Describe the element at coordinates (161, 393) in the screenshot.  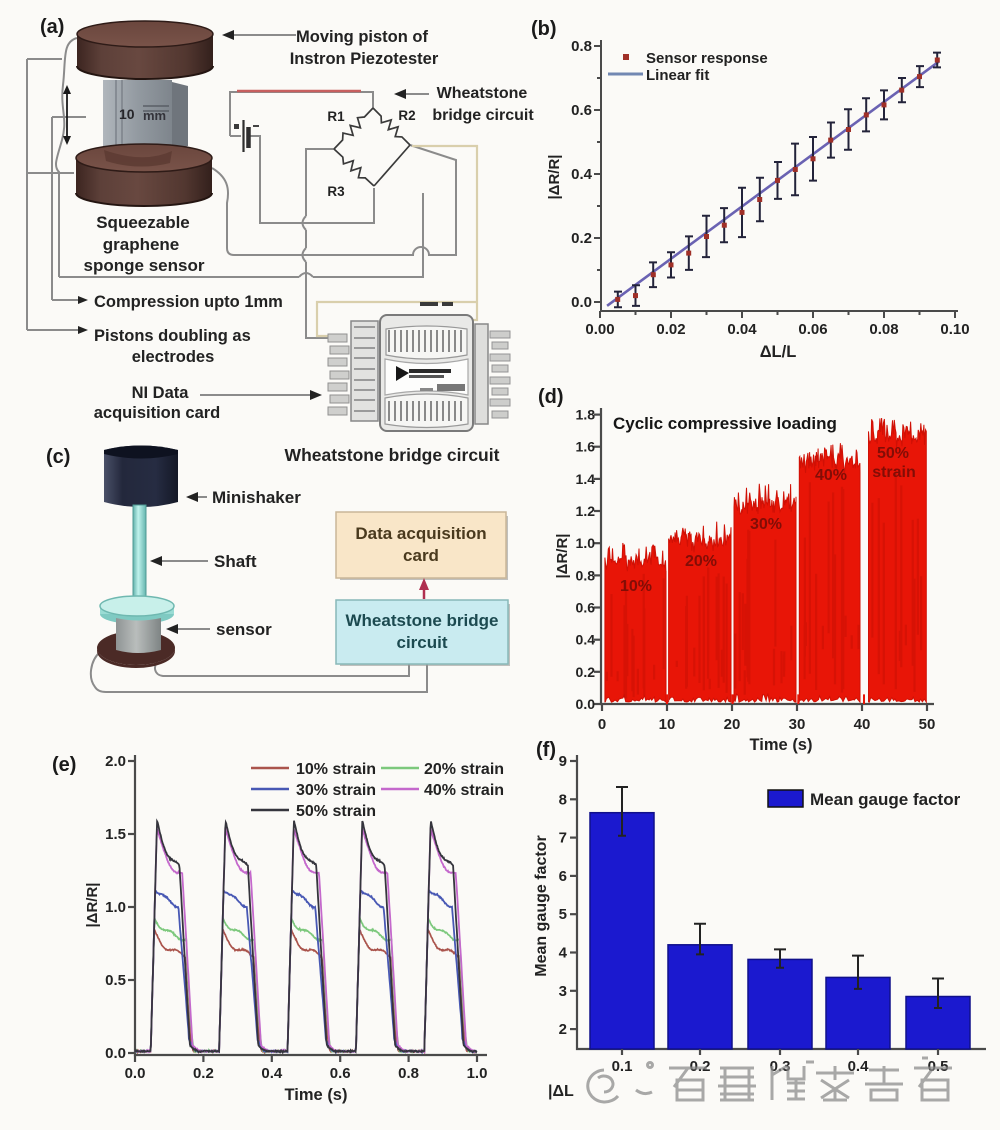
I see `svg-text: NI Data` at that location.